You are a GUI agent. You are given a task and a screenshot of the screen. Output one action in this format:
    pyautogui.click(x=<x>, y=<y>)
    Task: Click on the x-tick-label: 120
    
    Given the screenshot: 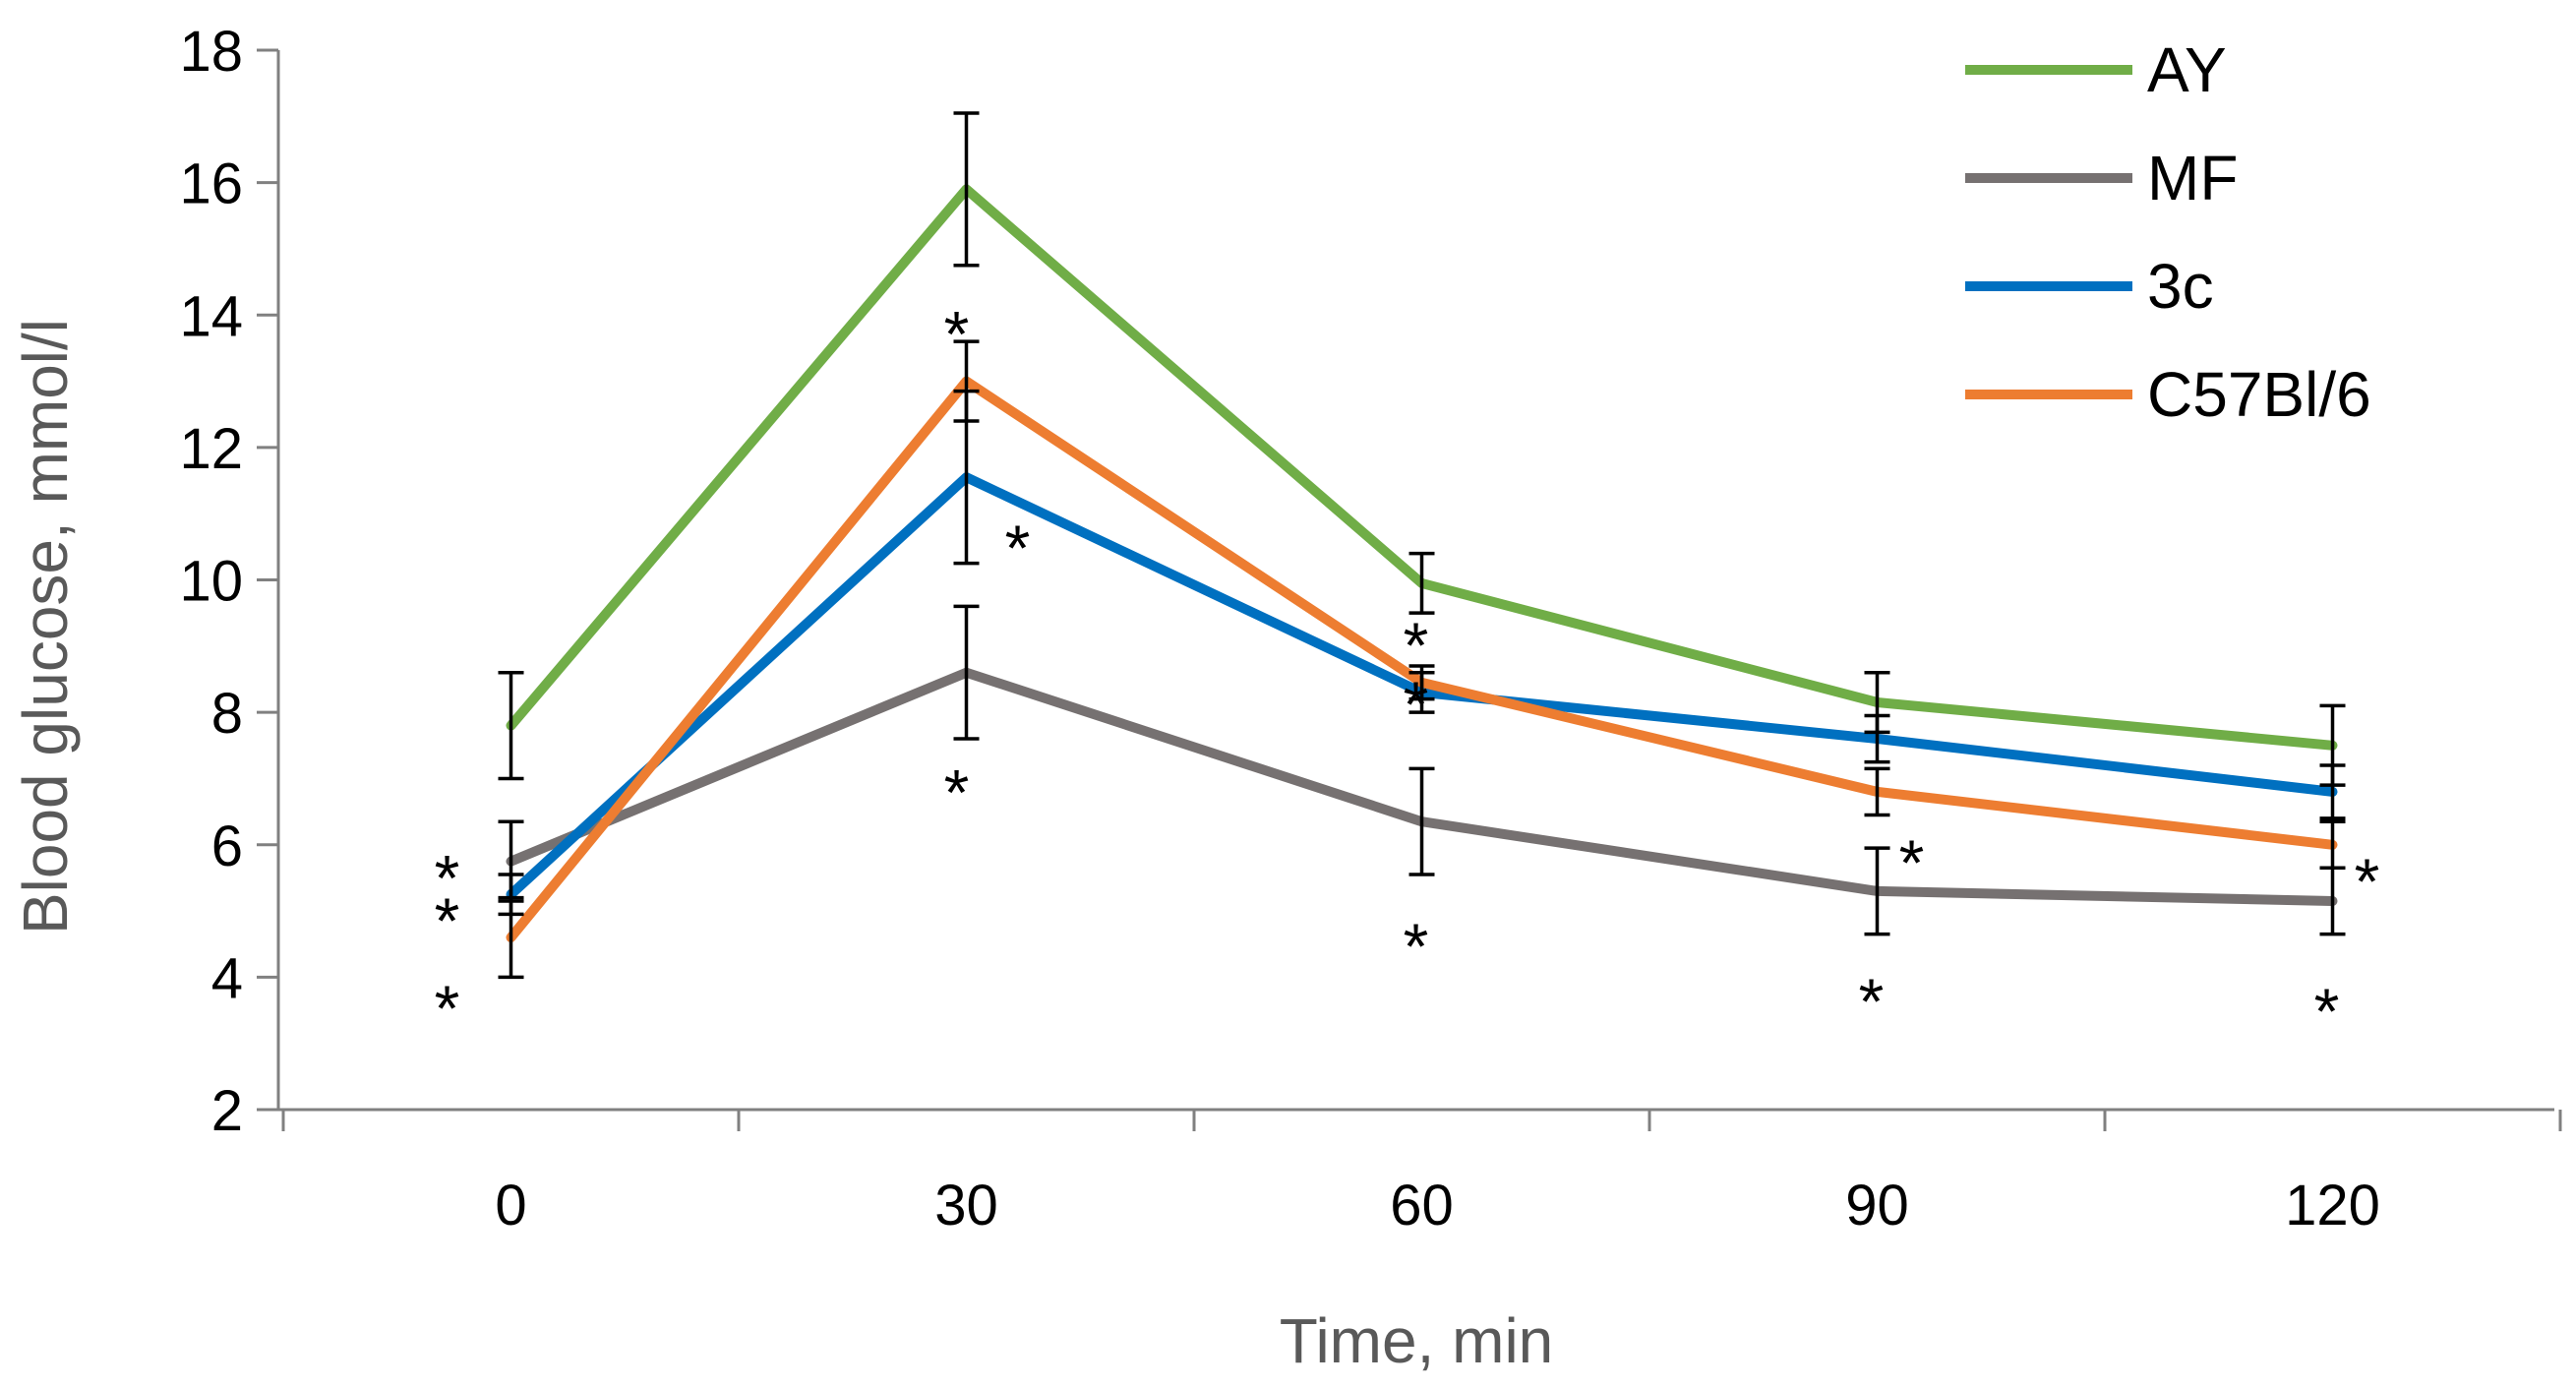 What is the action you would take?
    pyautogui.click(x=2332, y=1205)
    